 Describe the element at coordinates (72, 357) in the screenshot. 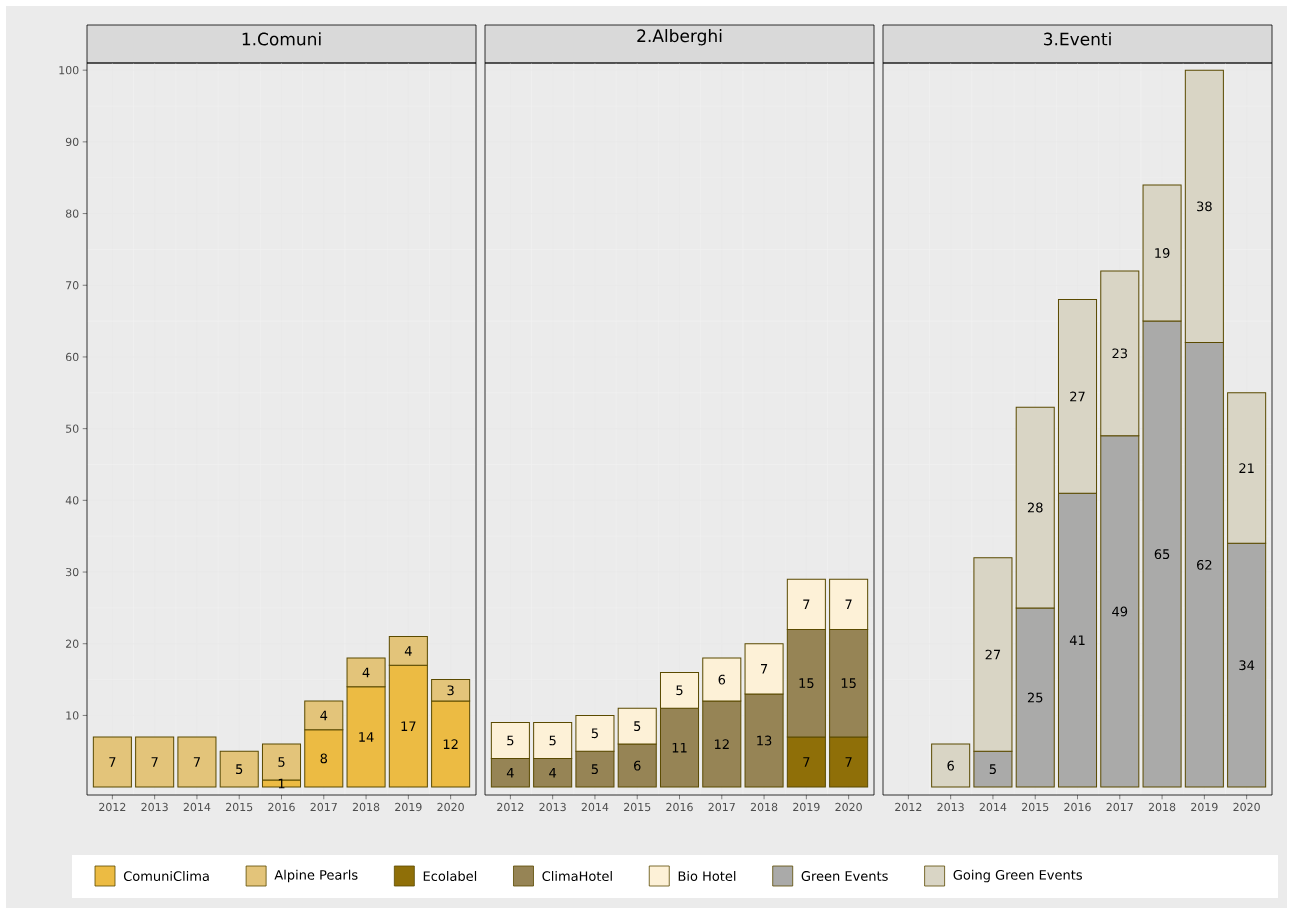

I see `y-tick-label: 60` at that location.